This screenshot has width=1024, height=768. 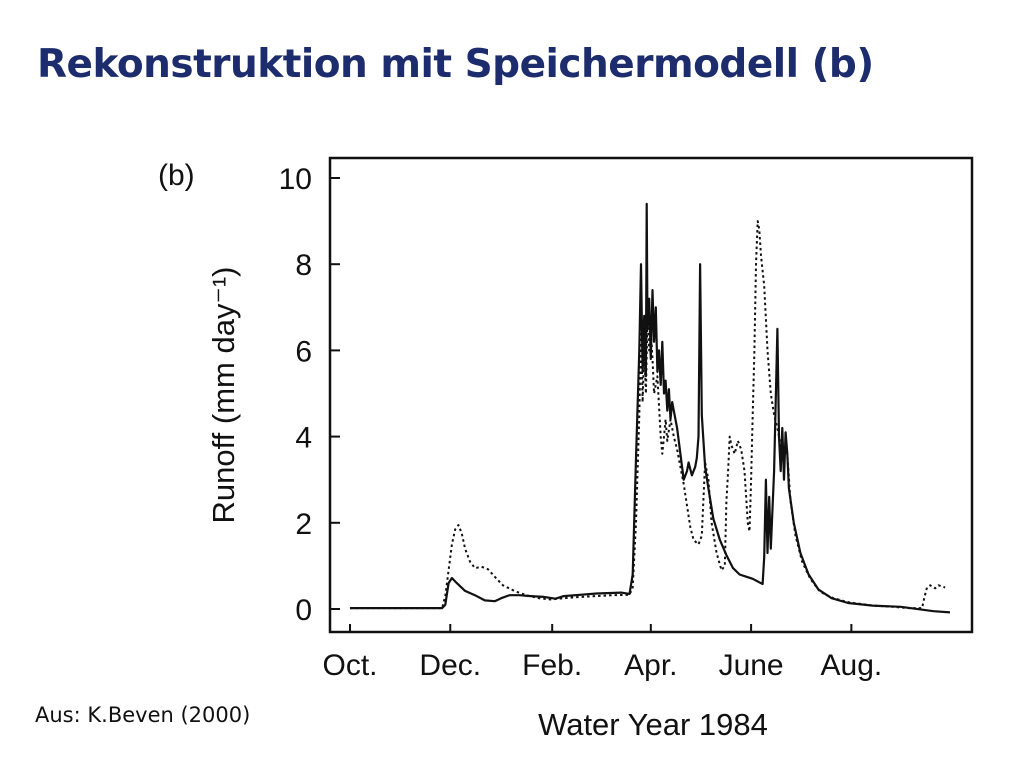 I want to click on y-tick-label: 10, so click(x=295, y=179).